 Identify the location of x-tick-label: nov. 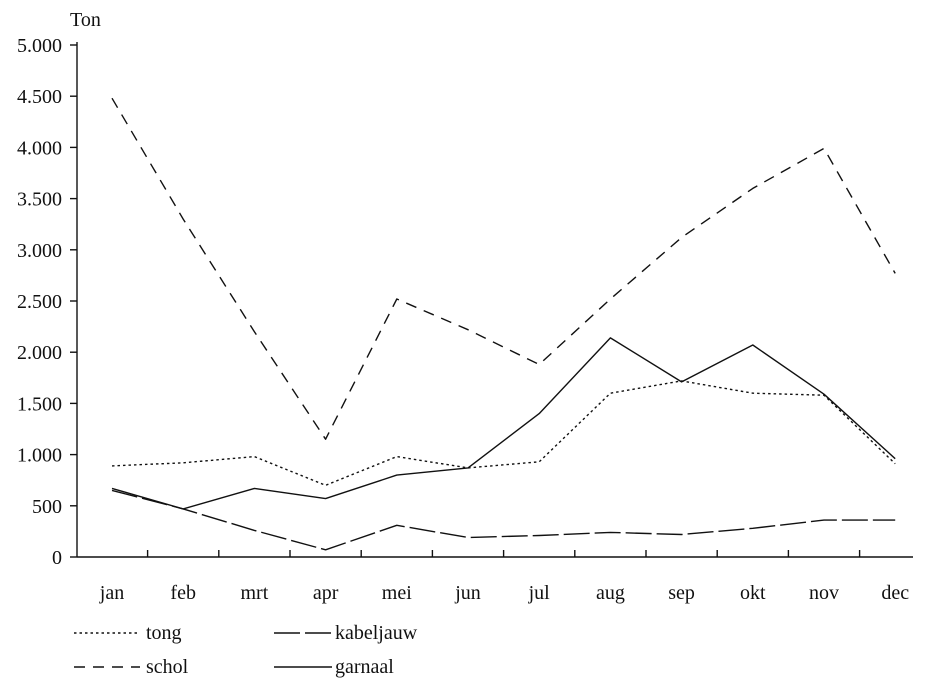
(824, 593).